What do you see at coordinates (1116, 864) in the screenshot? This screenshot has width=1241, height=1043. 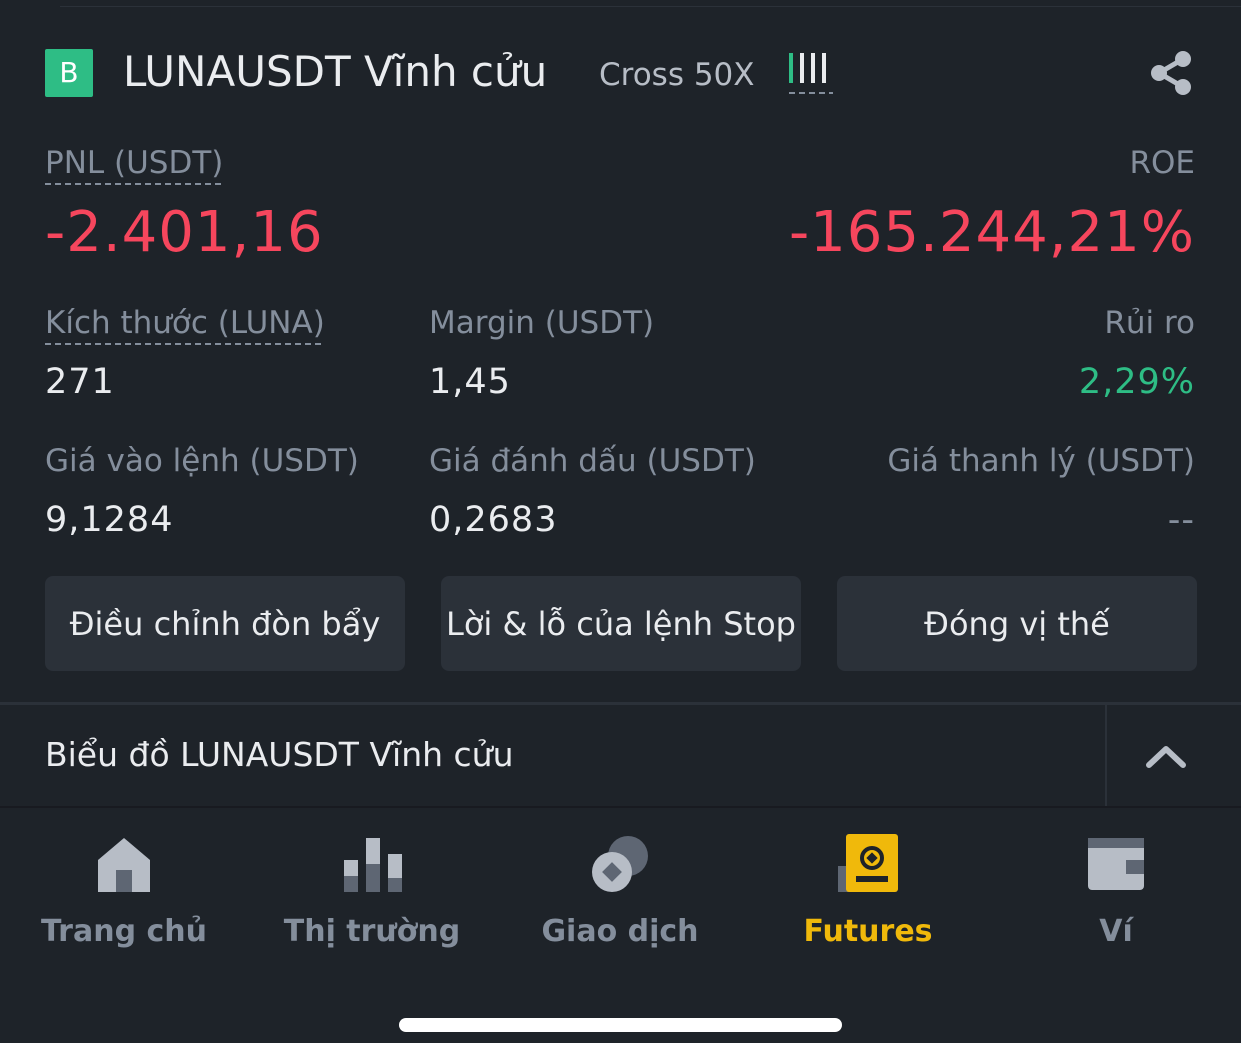 I see `wallet-icon` at bounding box center [1116, 864].